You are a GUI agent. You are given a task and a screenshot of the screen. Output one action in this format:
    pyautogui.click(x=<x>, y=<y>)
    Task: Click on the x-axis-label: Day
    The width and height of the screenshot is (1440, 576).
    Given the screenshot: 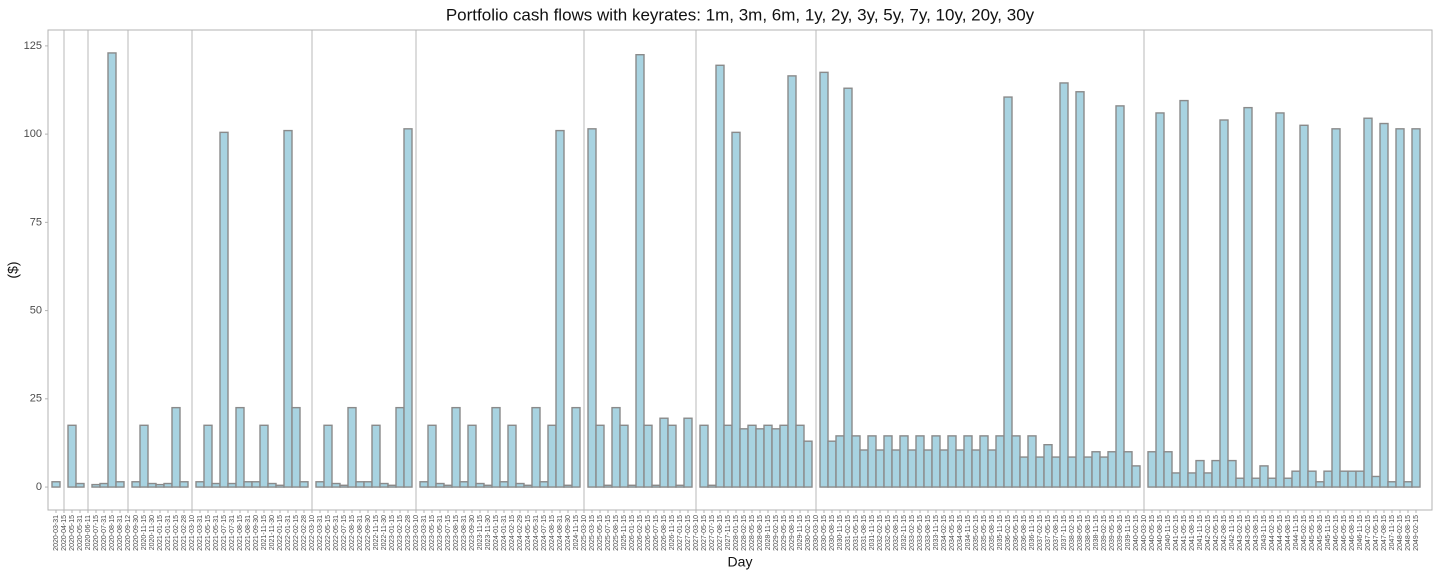 What is the action you would take?
    pyautogui.click(x=740, y=562)
    